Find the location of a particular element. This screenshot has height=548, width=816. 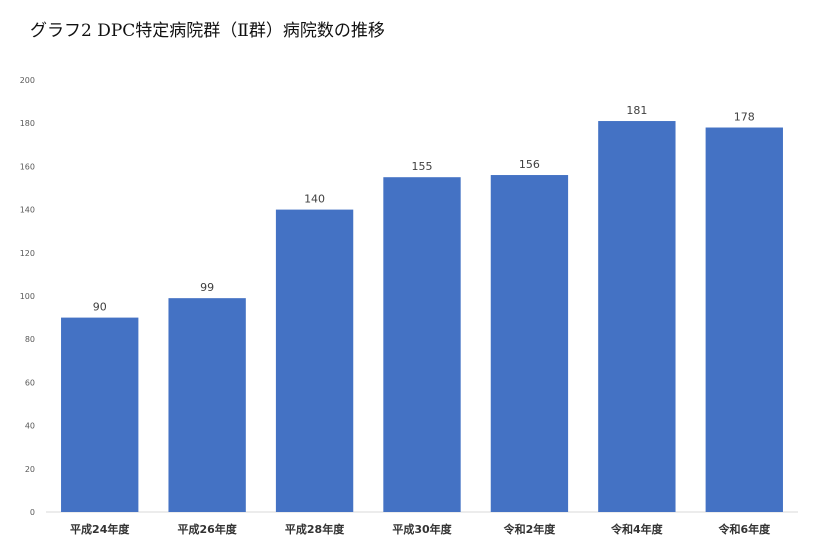

y-tick-label: 140 is located at coordinates (27, 210).